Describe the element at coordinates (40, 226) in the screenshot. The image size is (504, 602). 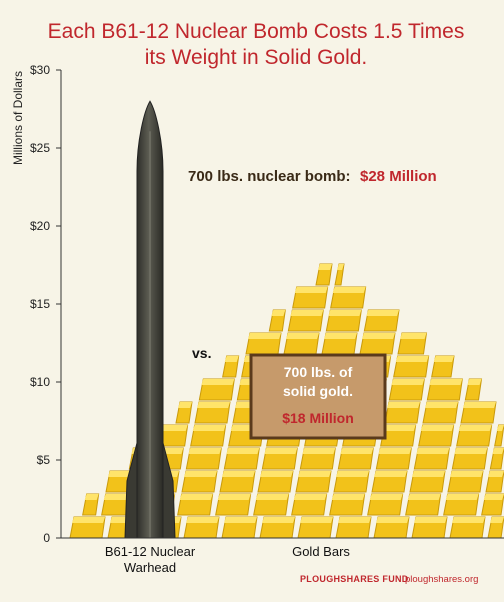
I see `y-tick-label: $20` at that location.